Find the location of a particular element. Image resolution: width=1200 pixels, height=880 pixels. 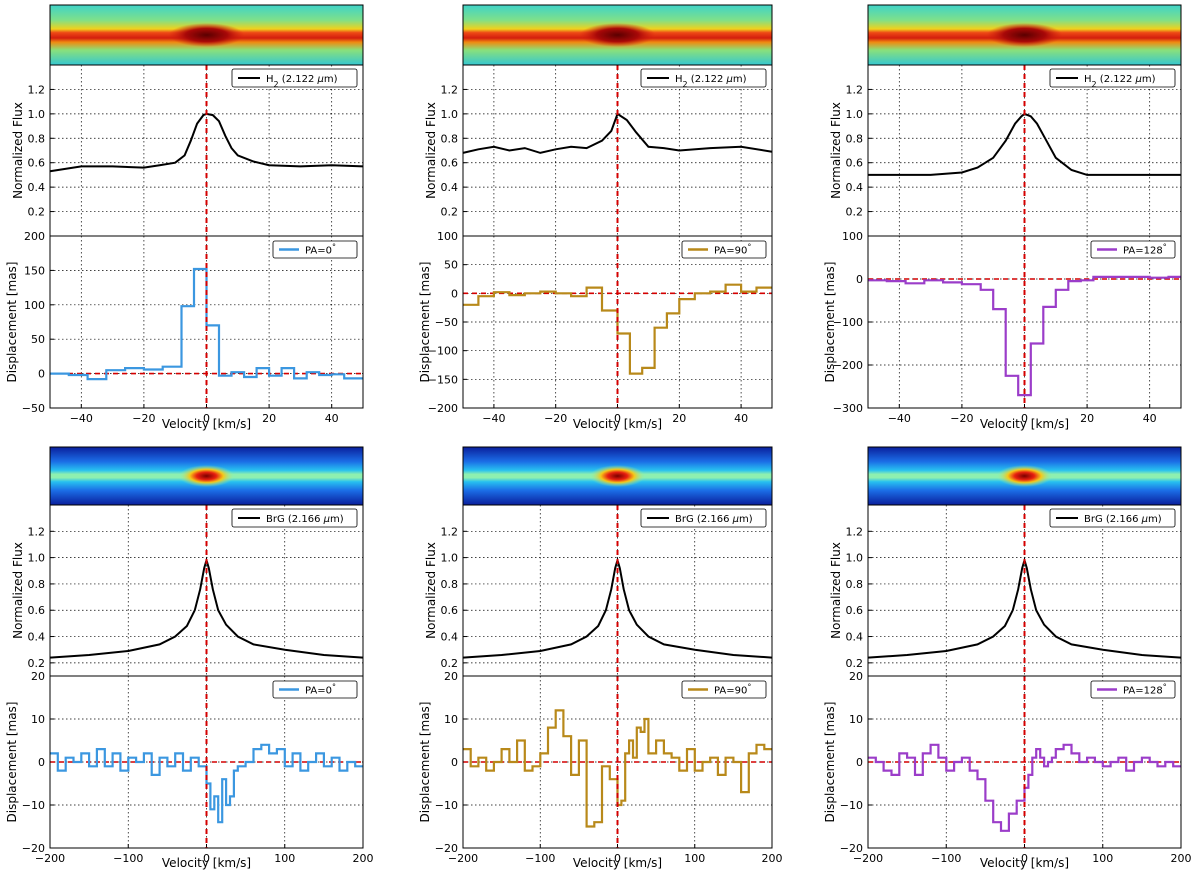

disp-legend-label: PA=90° is located at coordinates (732, 689).